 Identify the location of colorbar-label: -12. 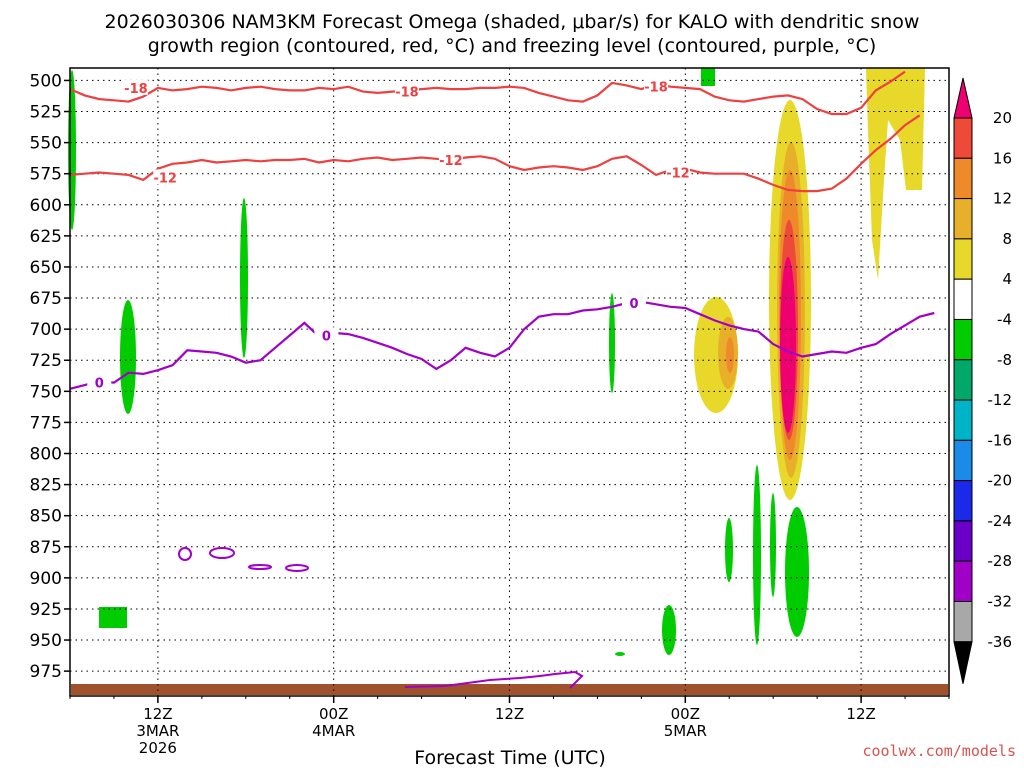
(1000, 400).